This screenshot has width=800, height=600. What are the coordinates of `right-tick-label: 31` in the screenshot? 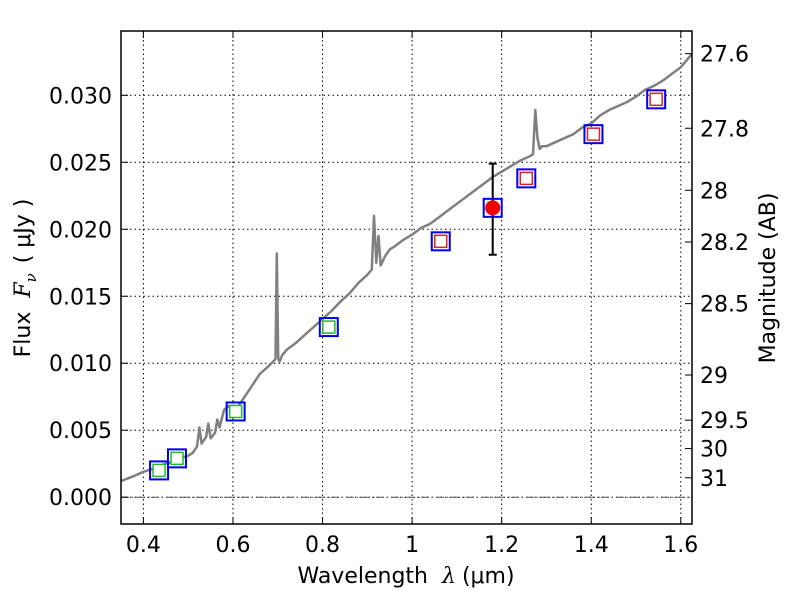 It's located at (714, 479).